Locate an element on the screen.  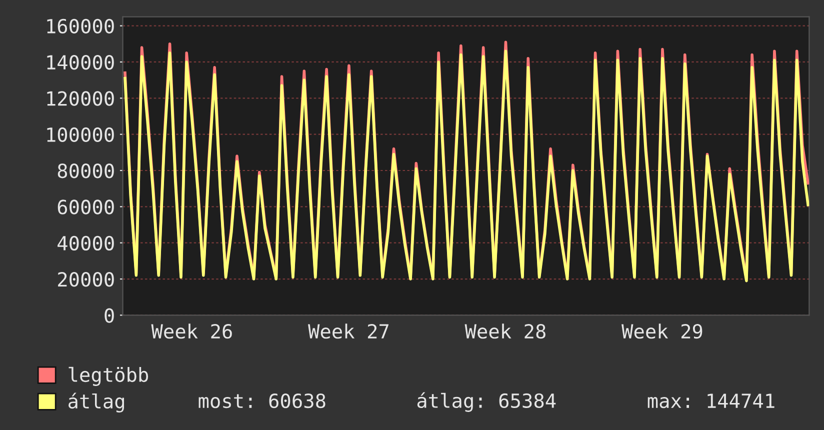
y-tick-label: 60000 is located at coordinates (86, 207).